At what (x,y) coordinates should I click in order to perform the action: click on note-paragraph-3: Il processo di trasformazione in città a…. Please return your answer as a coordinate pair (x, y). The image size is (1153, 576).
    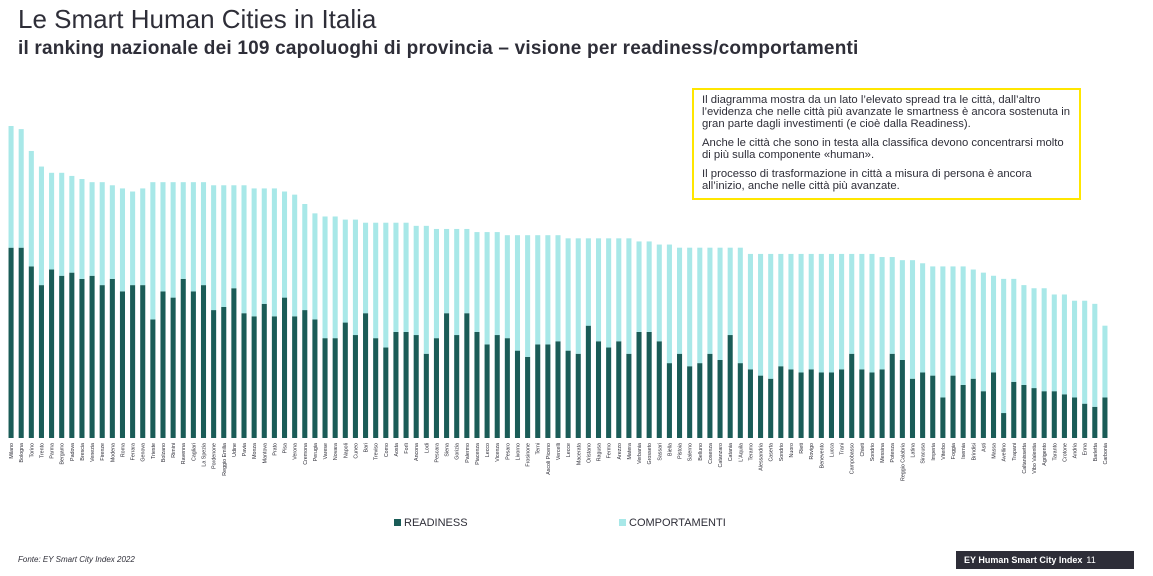
    Looking at the image, I should click on (867, 180).